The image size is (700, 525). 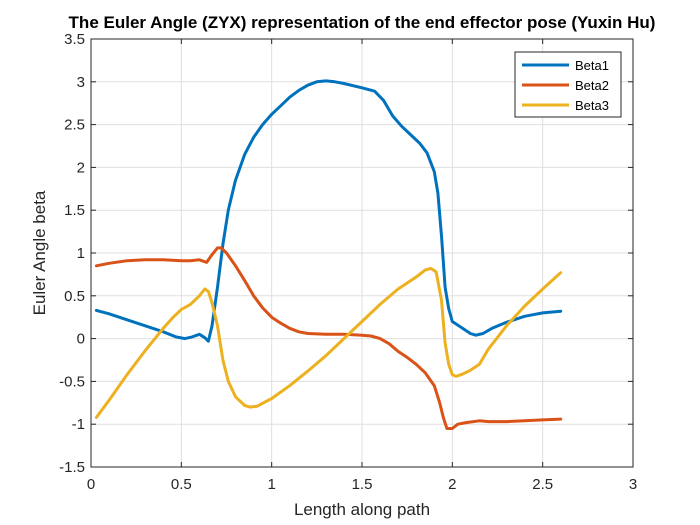 What do you see at coordinates (91, 484) in the screenshot?
I see `x-tick-label: 0` at bounding box center [91, 484].